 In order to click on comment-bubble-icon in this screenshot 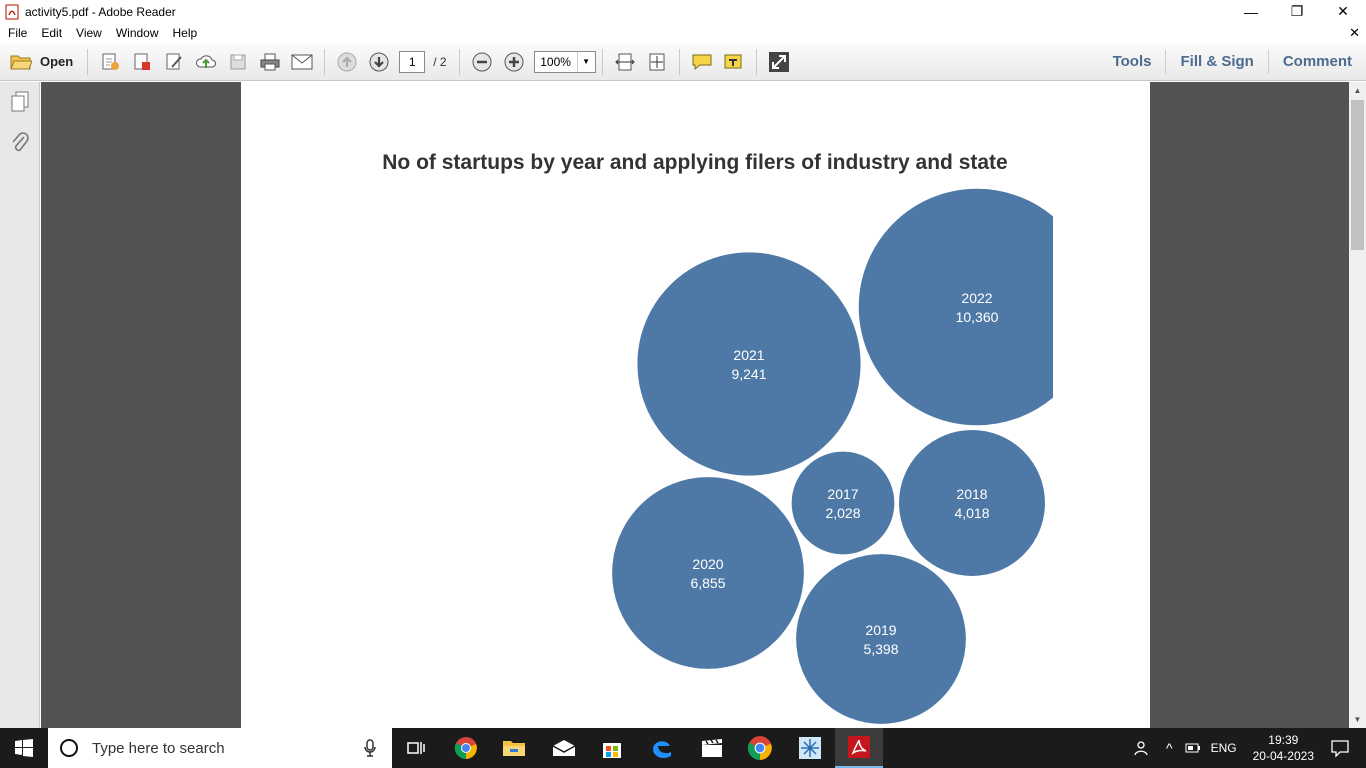, I will do `click(702, 62)`.